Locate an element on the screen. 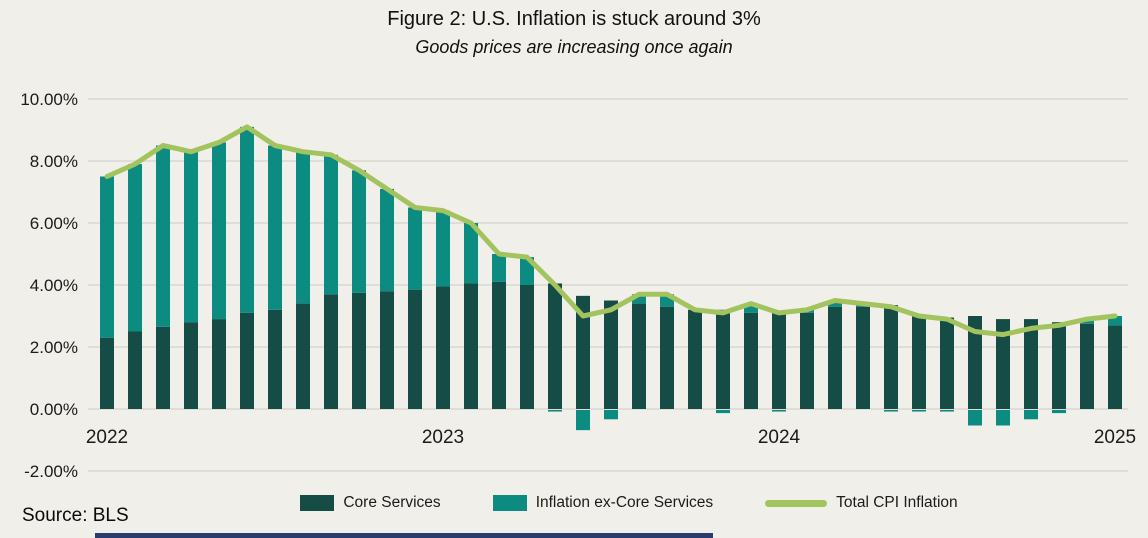 The width and height of the screenshot is (1148, 538). chart-subtitle: Goods prices are increasing once again is located at coordinates (574, 47).